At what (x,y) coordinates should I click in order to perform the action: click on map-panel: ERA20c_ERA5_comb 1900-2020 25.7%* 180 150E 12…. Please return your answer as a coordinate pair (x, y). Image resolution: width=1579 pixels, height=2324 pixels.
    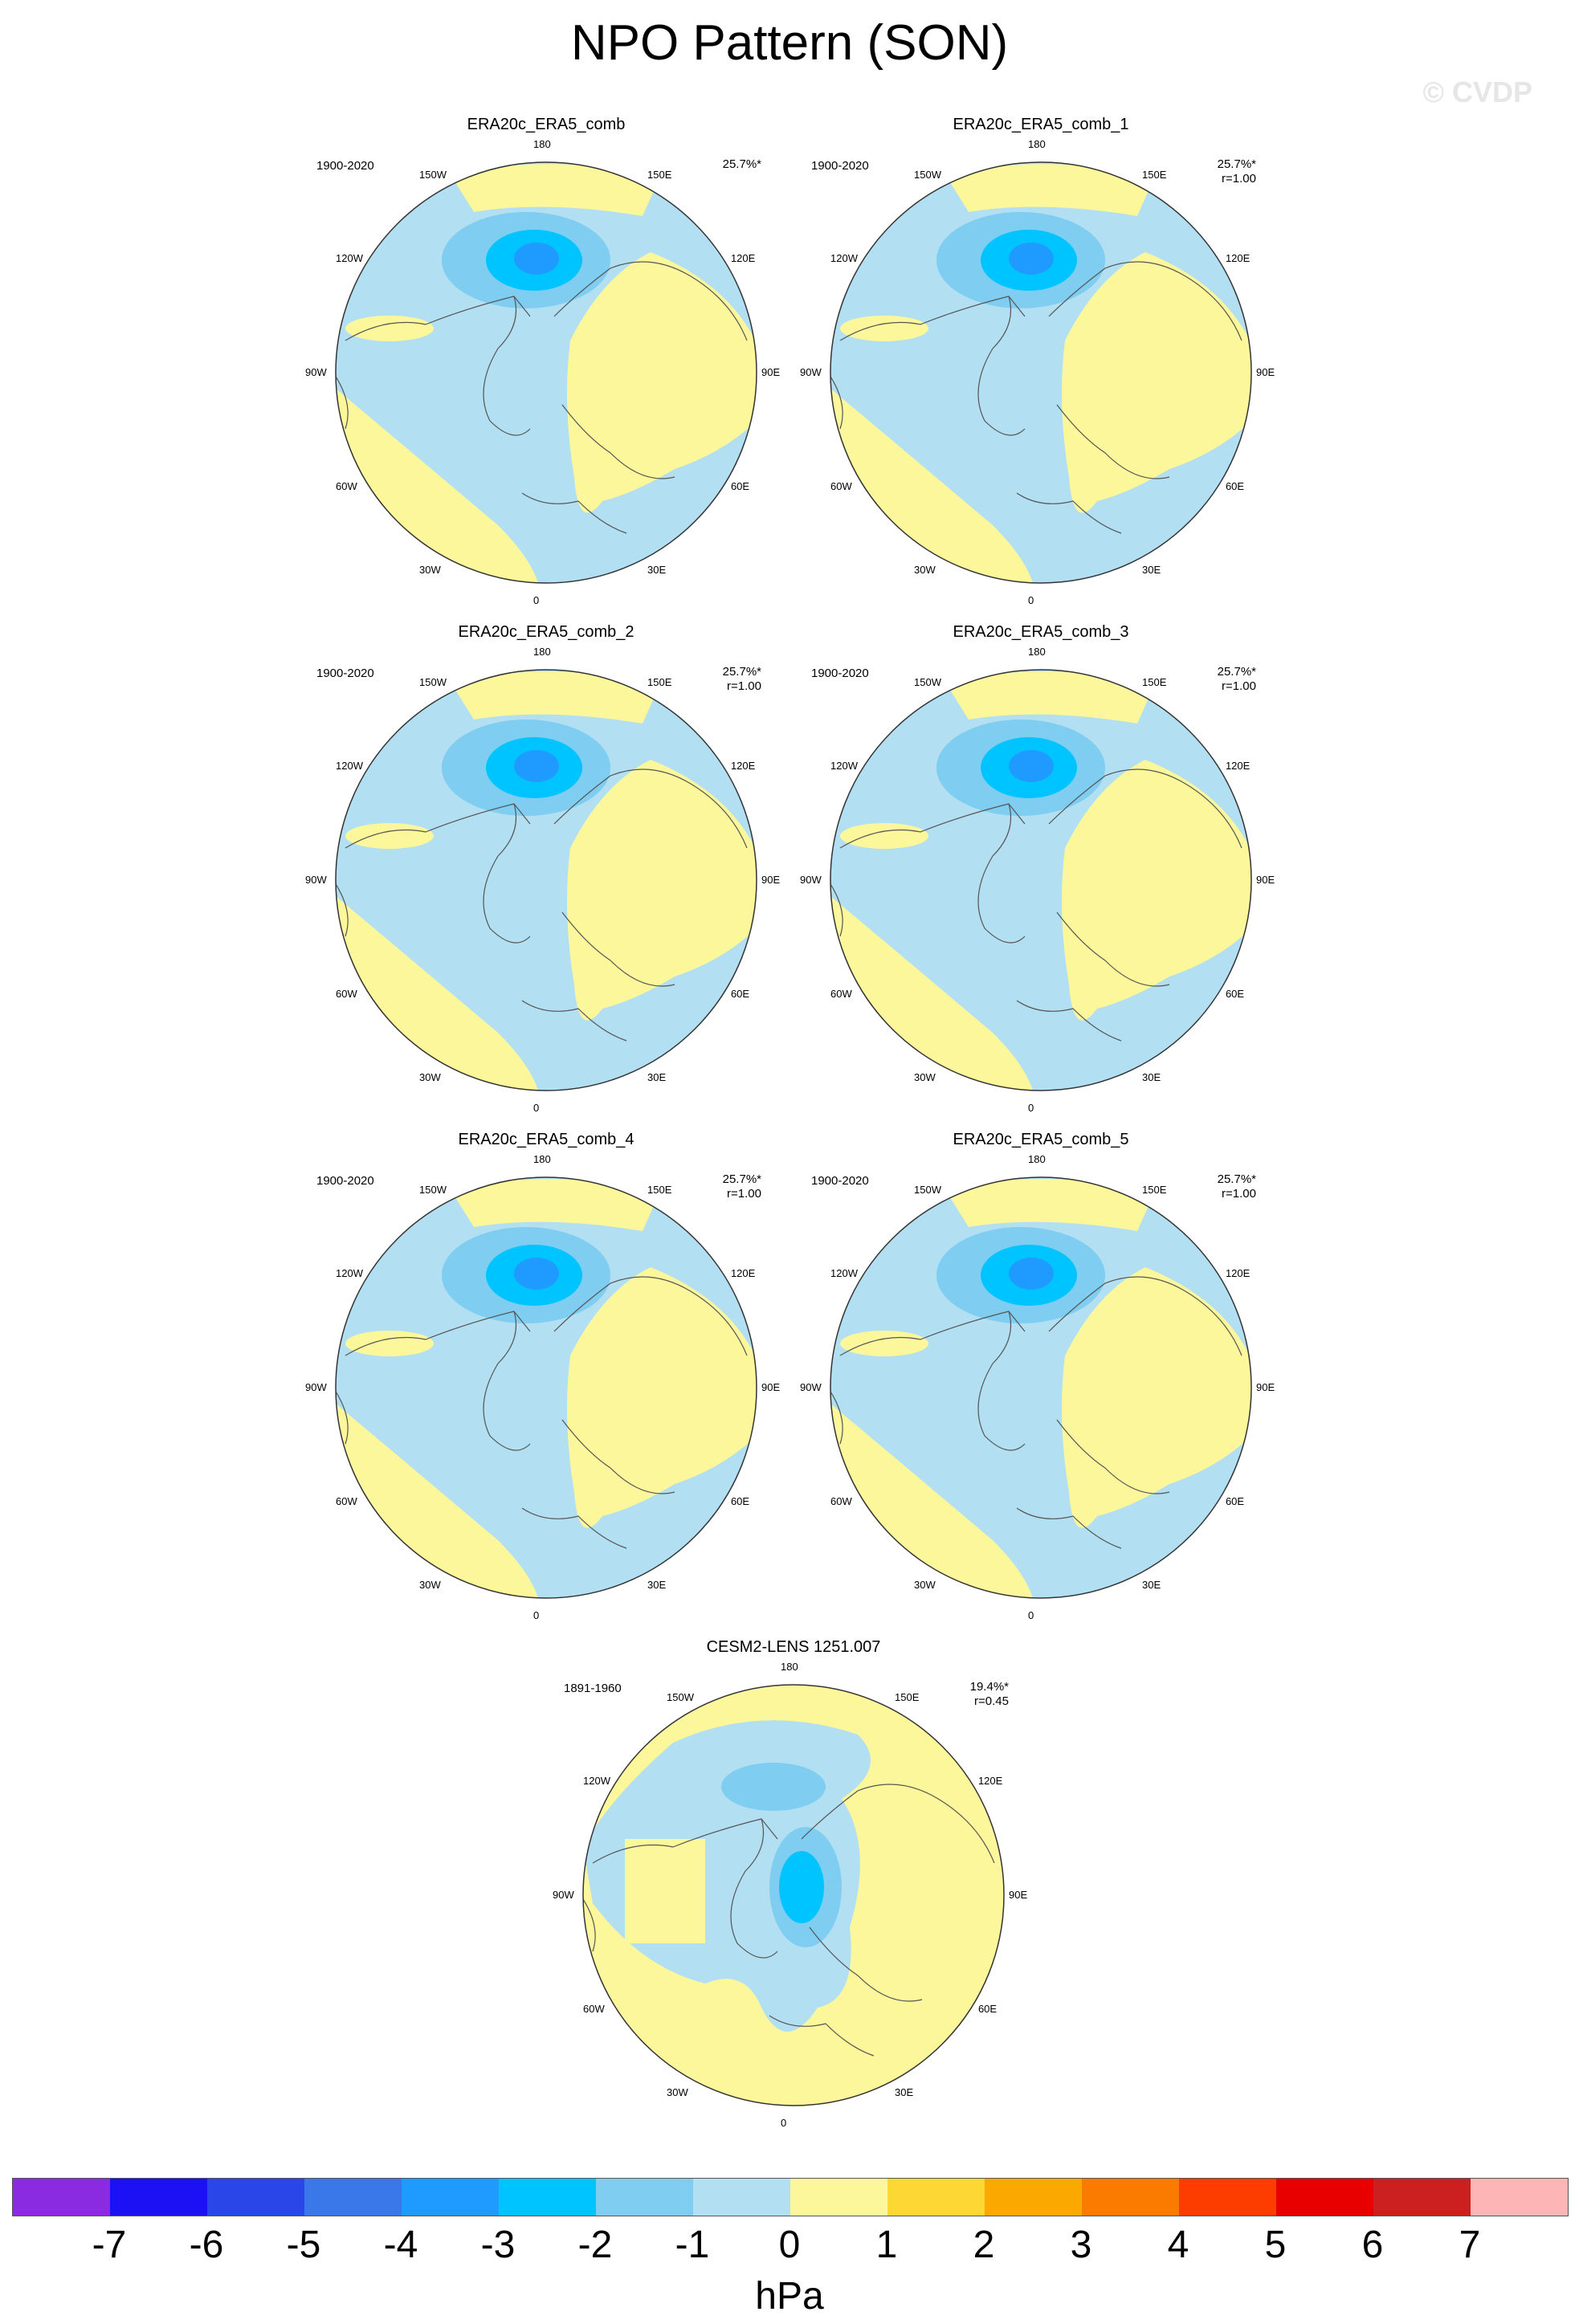
    Looking at the image, I should click on (542, 365).